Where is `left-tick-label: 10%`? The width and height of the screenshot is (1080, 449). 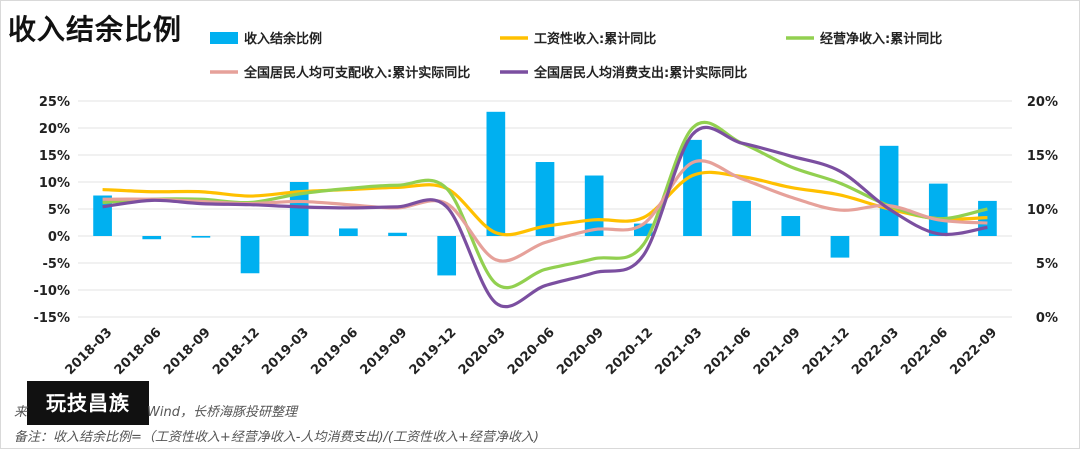 left-tick-label: 10% is located at coordinates (54, 183).